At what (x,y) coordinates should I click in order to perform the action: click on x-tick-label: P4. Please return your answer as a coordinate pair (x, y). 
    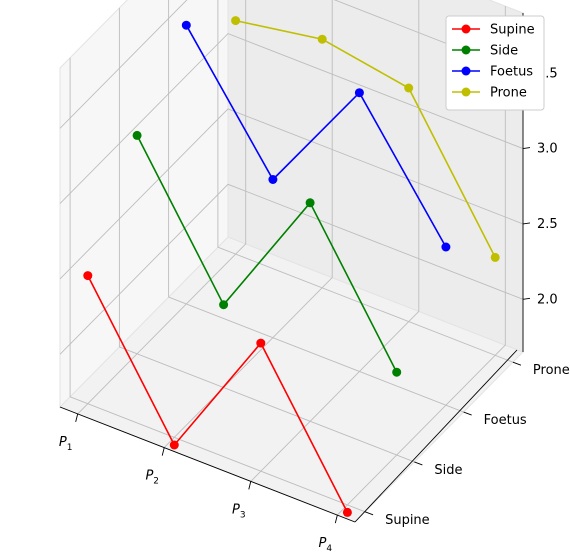
    Looking at the image, I should click on (326, 545).